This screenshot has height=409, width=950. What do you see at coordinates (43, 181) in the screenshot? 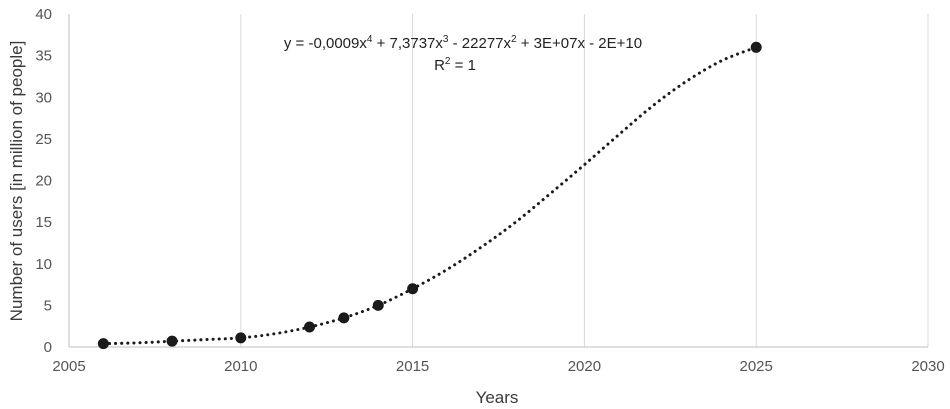
I see `y-tick-label: 20` at bounding box center [43, 181].